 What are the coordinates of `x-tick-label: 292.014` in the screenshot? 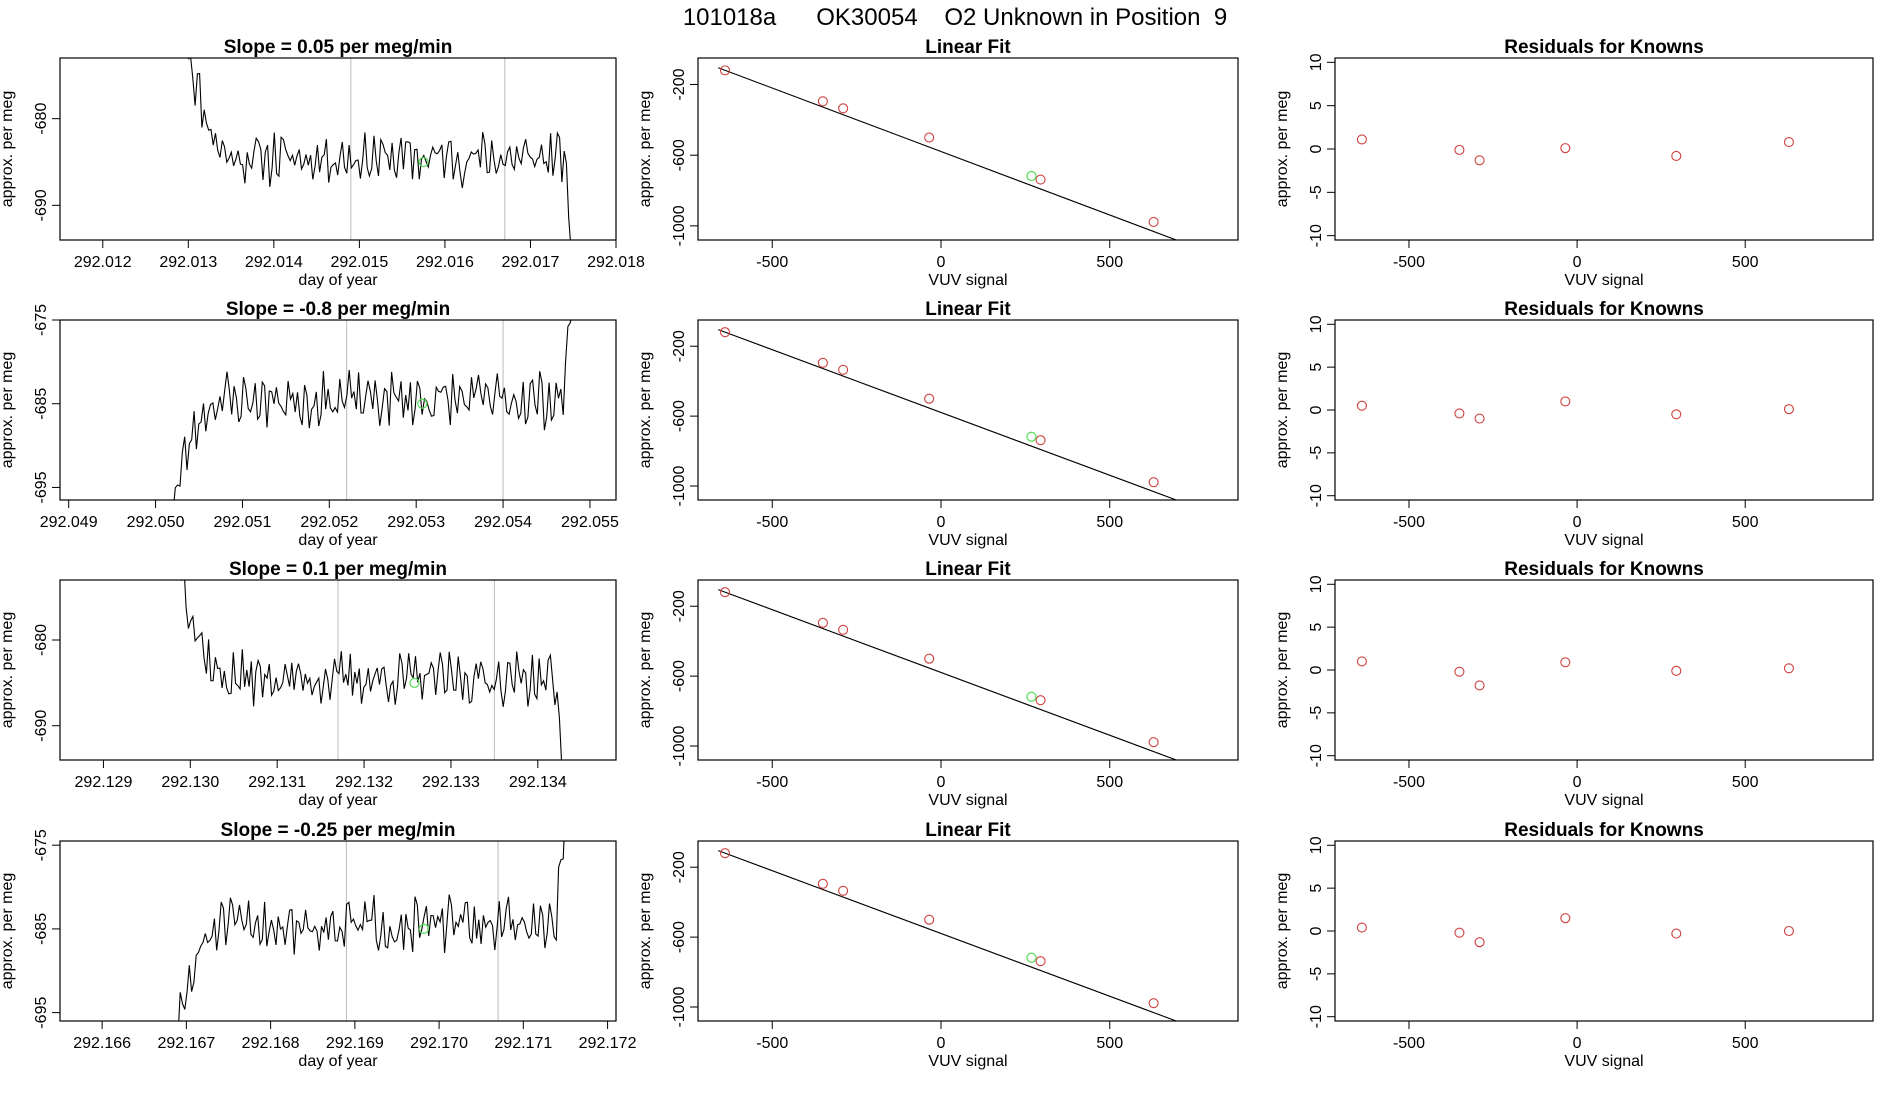 It's located at (274, 262).